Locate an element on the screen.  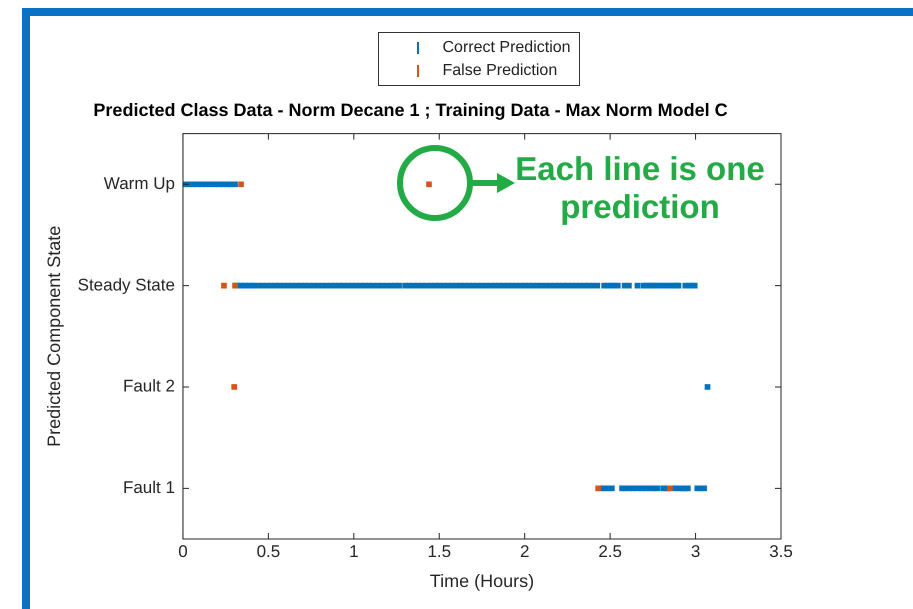
y-tick-label: Warm Up is located at coordinates (139, 183).